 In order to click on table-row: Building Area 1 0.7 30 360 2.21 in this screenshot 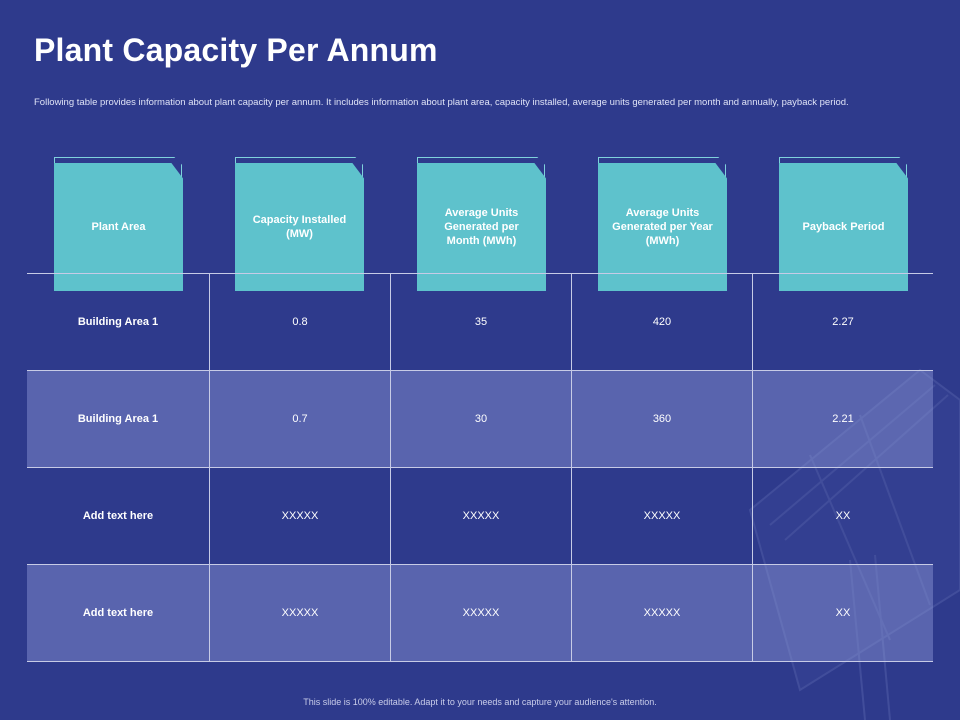, I will do `click(480, 418)`.